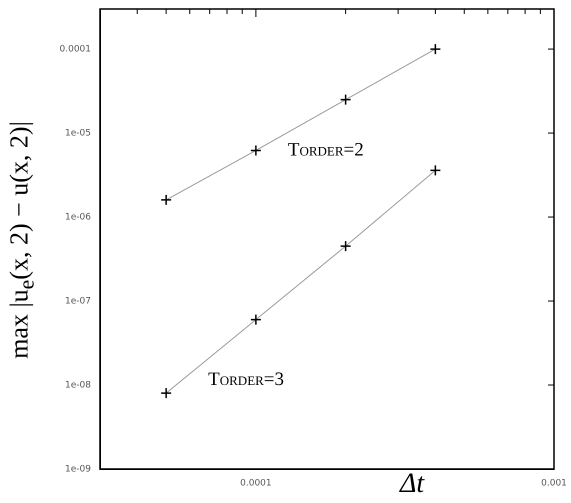  What do you see at coordinates (78, 469) in the screenshot?
I see `y-tick-label: 1e-09` at bounding box center [78, 469].